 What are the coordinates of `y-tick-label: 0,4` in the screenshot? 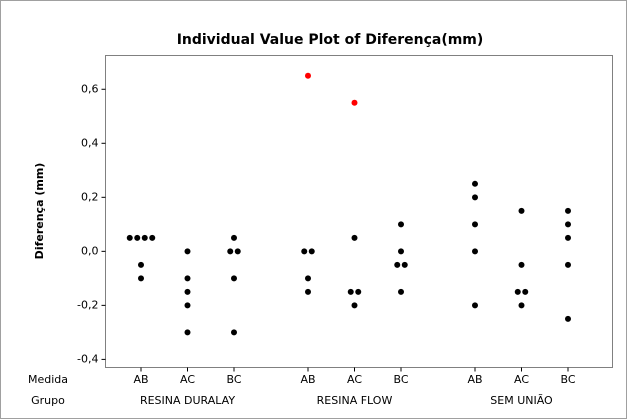 It's located at (90, 142).